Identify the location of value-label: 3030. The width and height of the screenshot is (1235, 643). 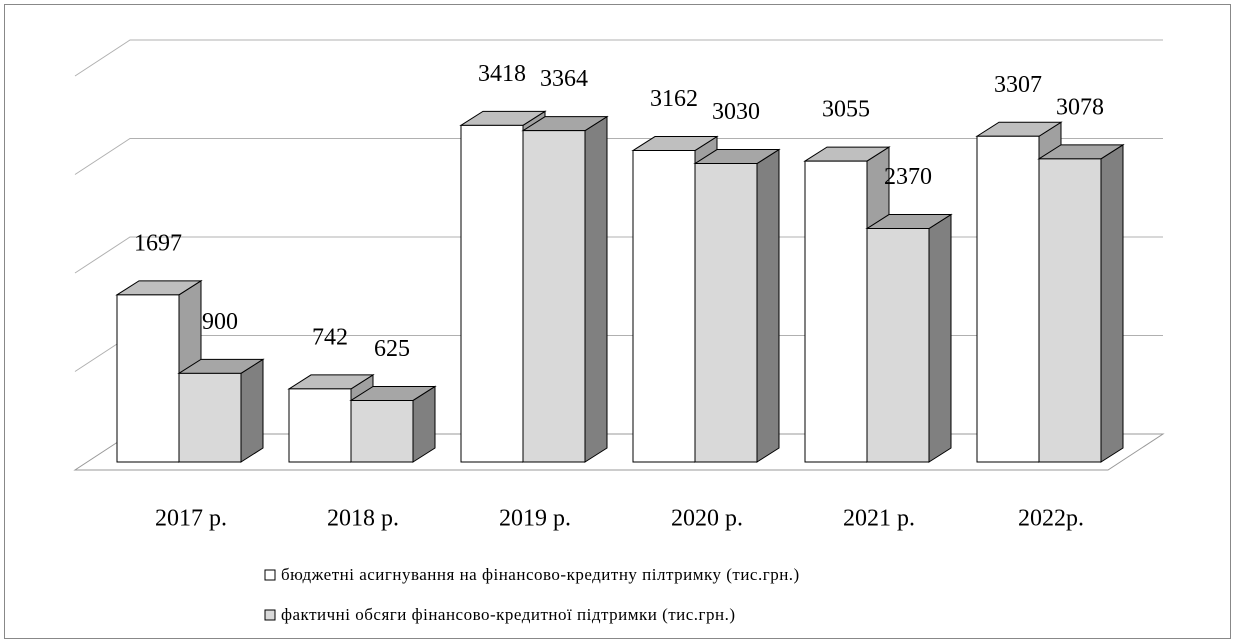
(736, 112).